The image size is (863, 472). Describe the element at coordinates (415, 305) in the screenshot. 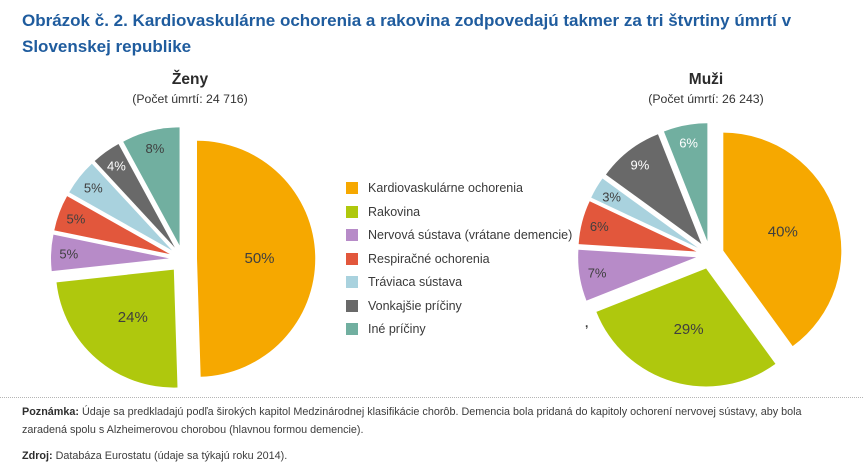

I see `legend-item-label: Vonkajšie príčiny` at that location.